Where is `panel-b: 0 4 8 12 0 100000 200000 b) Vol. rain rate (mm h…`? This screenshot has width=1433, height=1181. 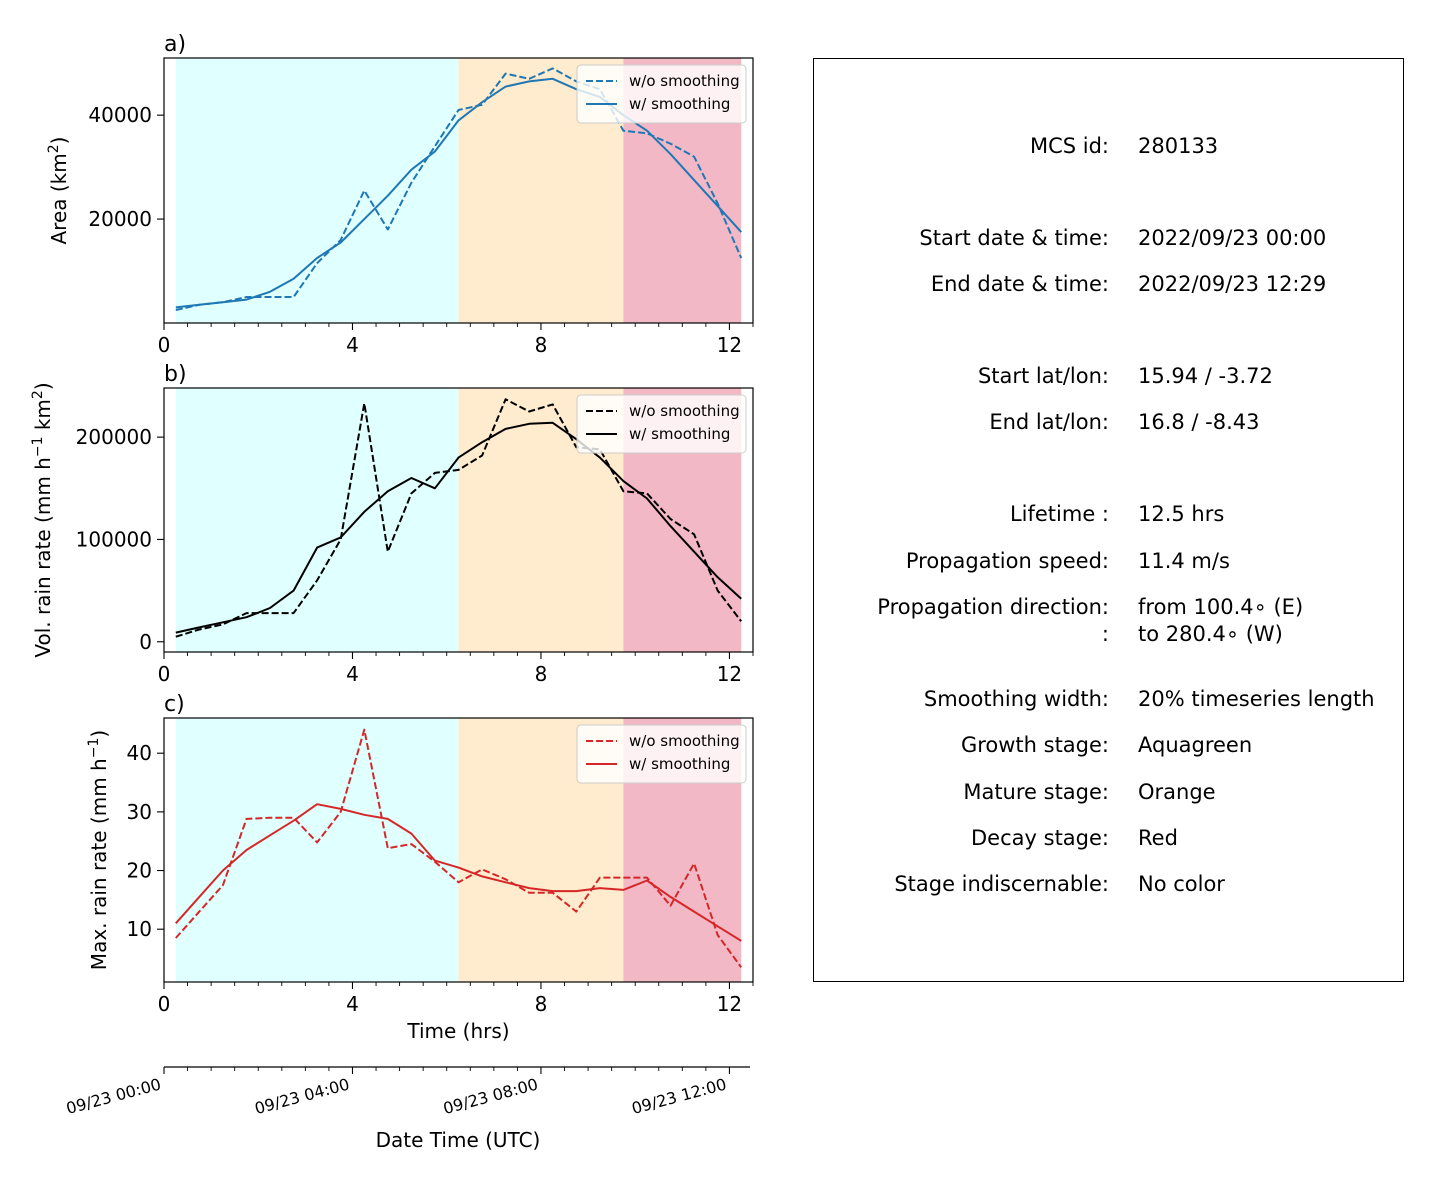 panel-b: 0 4 8 12 0 100000 200000 b) Vol. rain rate (mm h… is located at coordinates (392, 524).